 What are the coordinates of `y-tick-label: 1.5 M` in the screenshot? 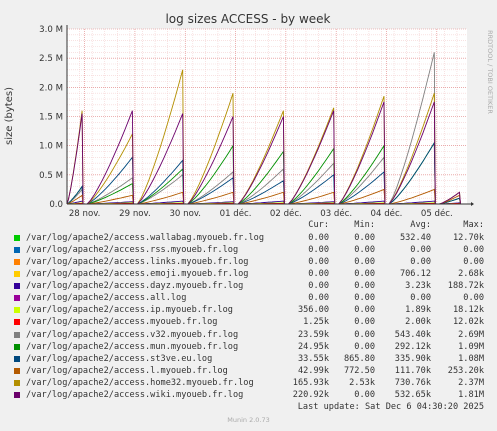 It's located at (51, 118).